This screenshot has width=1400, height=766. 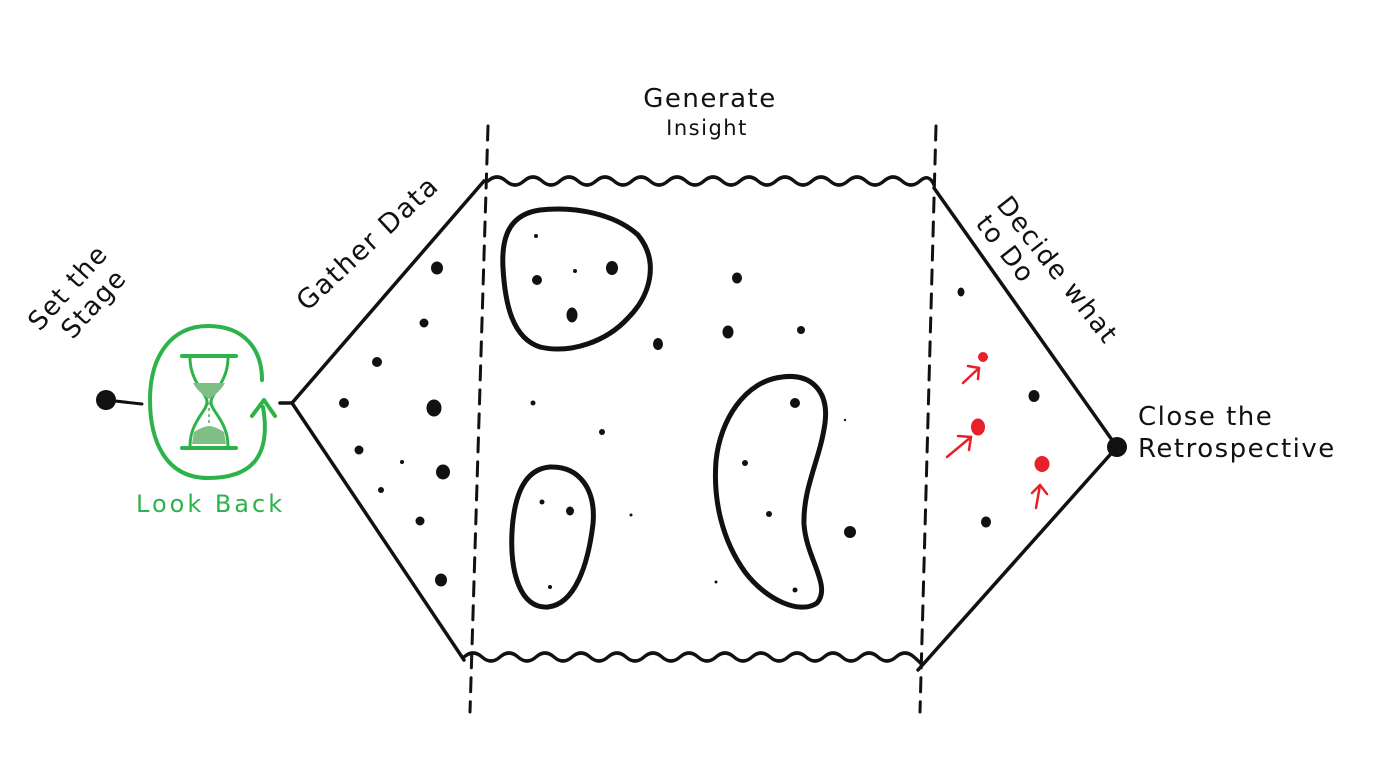 I want to click on close-retrospective-line2: Retrospective, so click(x=1237, y=449).